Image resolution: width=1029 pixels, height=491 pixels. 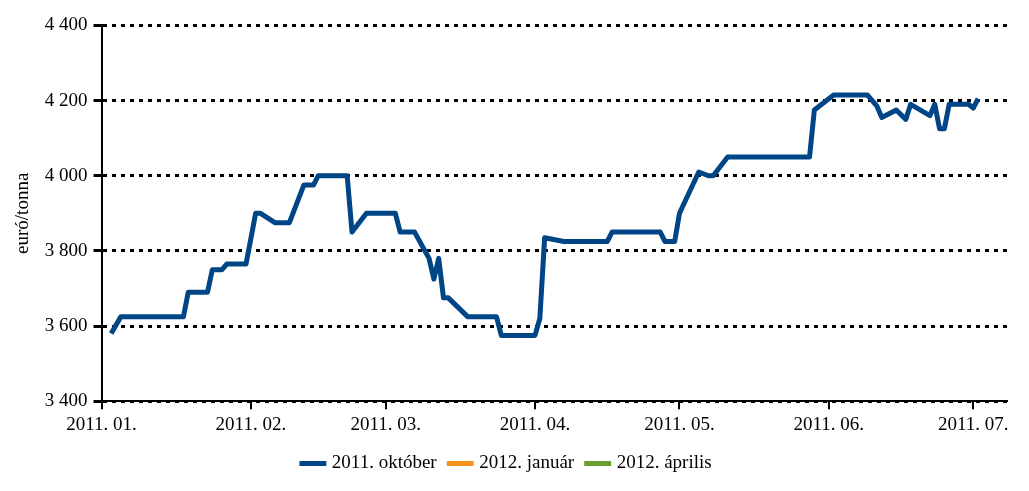 I want to click on y-tick-label: 4 400, so click(x=66, y=24).